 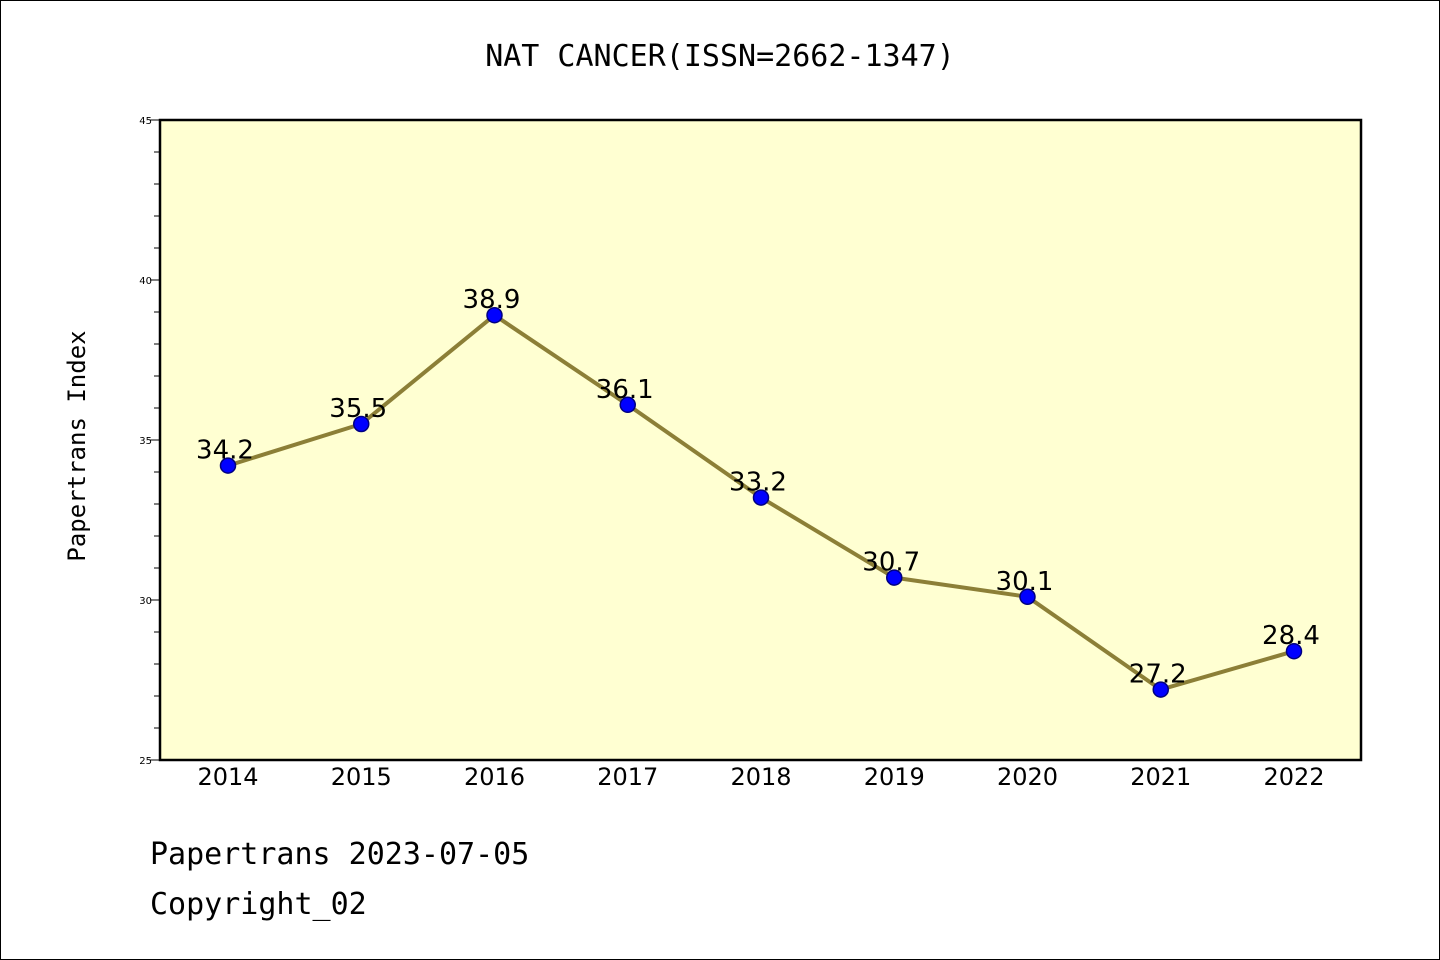 I want to click on y-axis: 25 30 35 40 45, so click(x=149, y=441).